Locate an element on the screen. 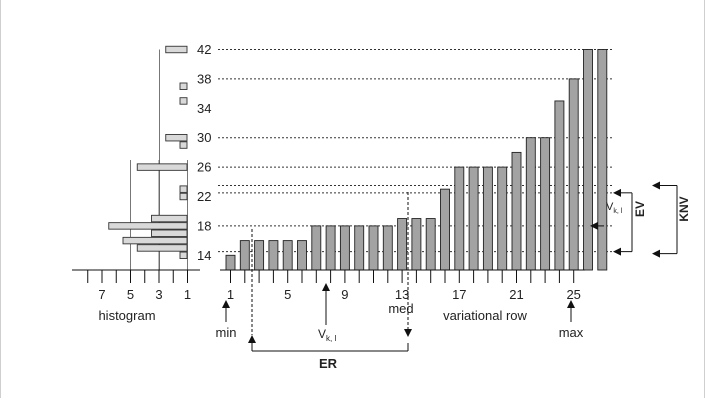 The height and width of the screenshot is (400, 705). knv-label: KNV is located at coordinates (684, 208).